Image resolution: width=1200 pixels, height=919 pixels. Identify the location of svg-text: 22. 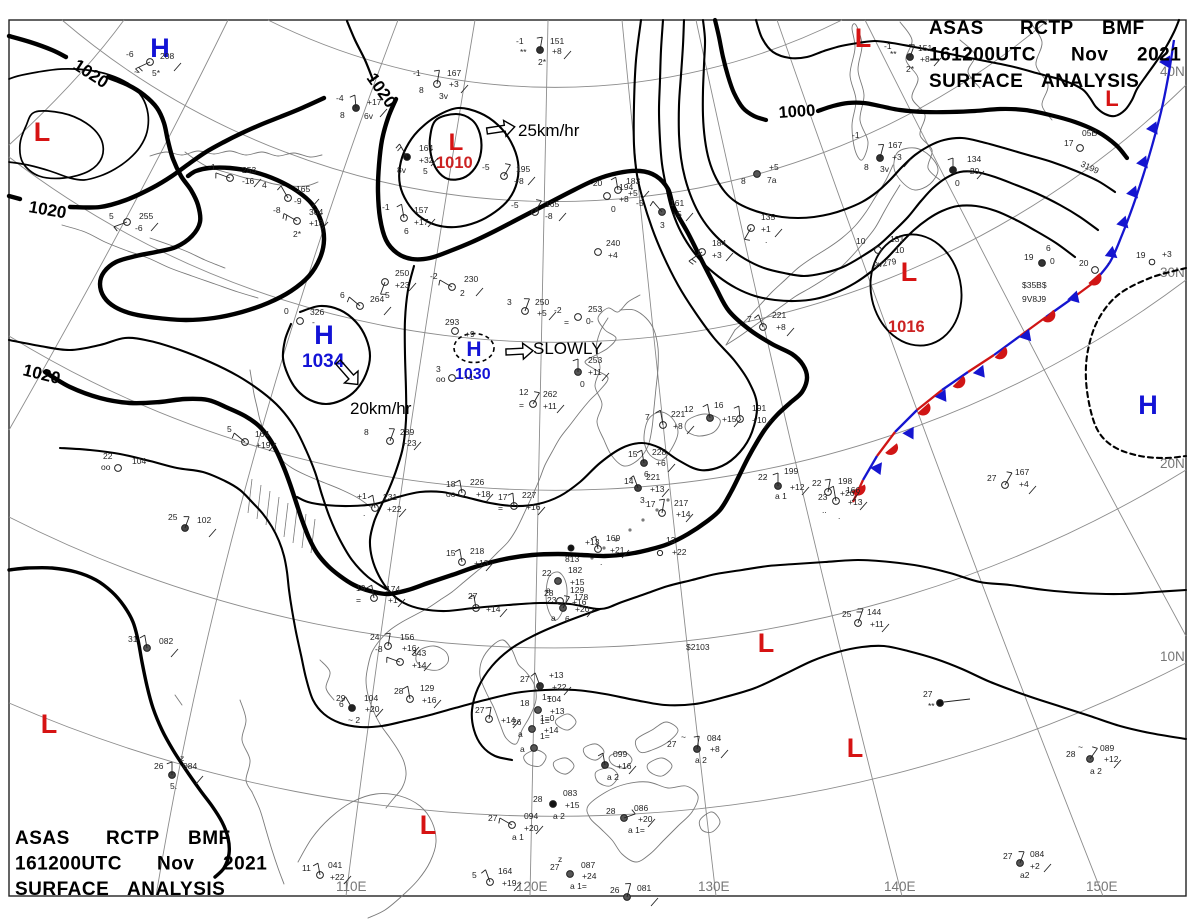
(108, 456).